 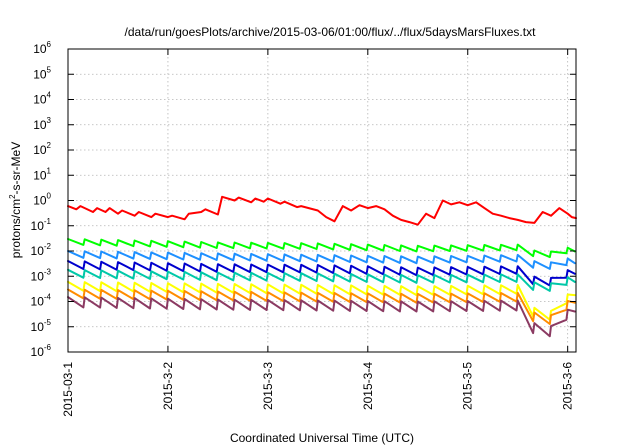 What do you see at coordinates (16, 168) in the screenshot?
I see `y-axis-label-suffix: -s-sr-MeV` at bounding box center [16, 168].